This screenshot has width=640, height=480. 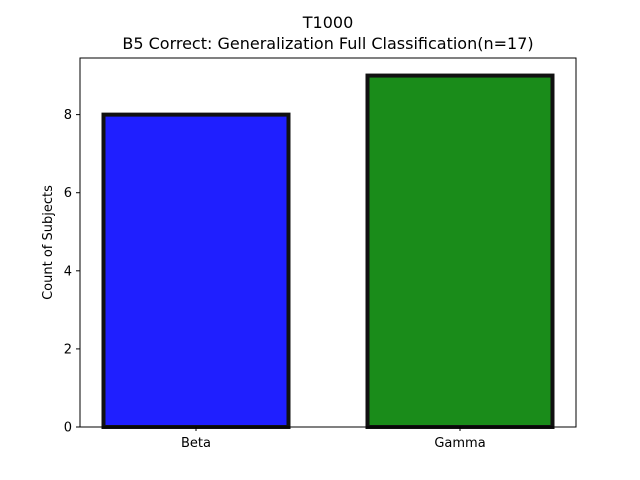 What do you see at coordinates (459, 443) in the screenshot?
I see `x-tick-label-gamma: Gamma` at bounding box center [459, 443].